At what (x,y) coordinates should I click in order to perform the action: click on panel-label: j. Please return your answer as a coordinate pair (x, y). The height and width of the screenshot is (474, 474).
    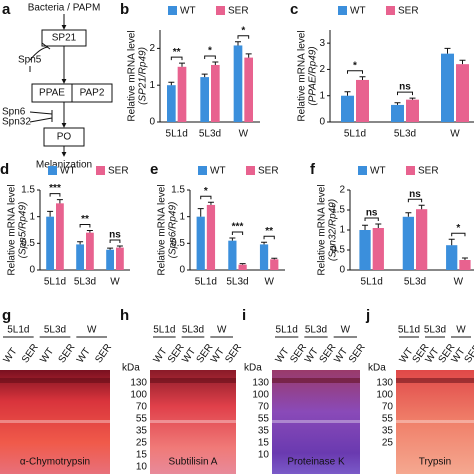
    Looking at the image, I should click on (367, 315).